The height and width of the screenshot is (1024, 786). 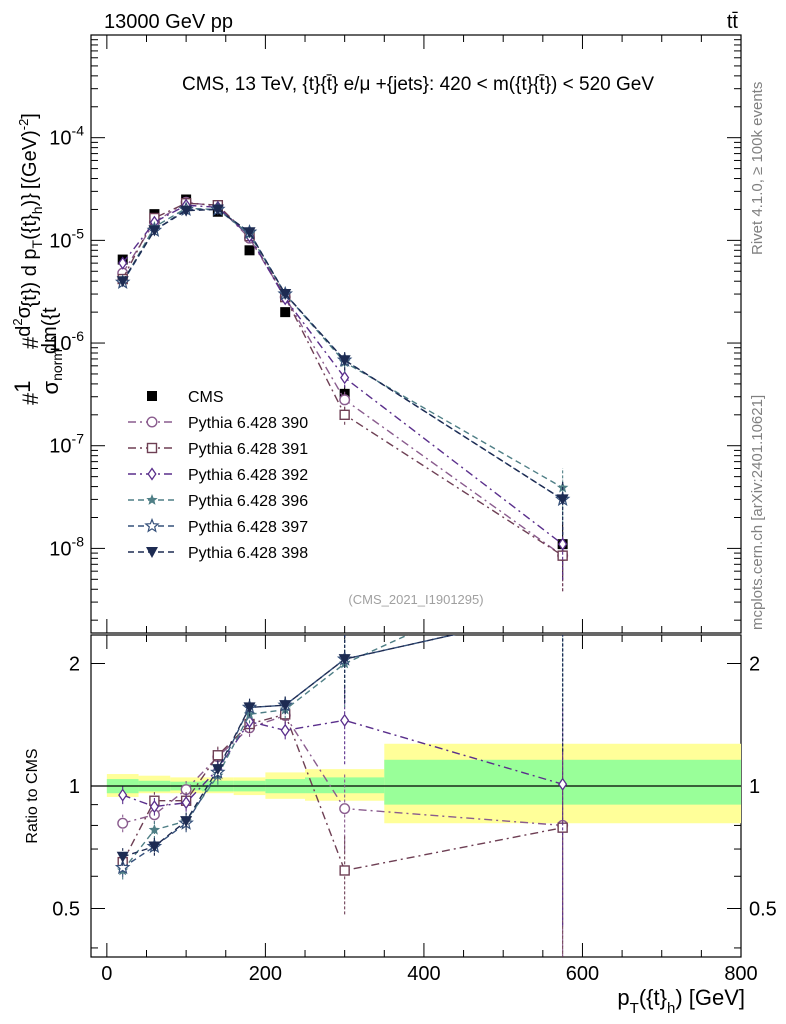 What do you see at coordinates (50, 388) in the screenshot?
I see `ylabel-sigma: σ` at bounding box center [50, 388].